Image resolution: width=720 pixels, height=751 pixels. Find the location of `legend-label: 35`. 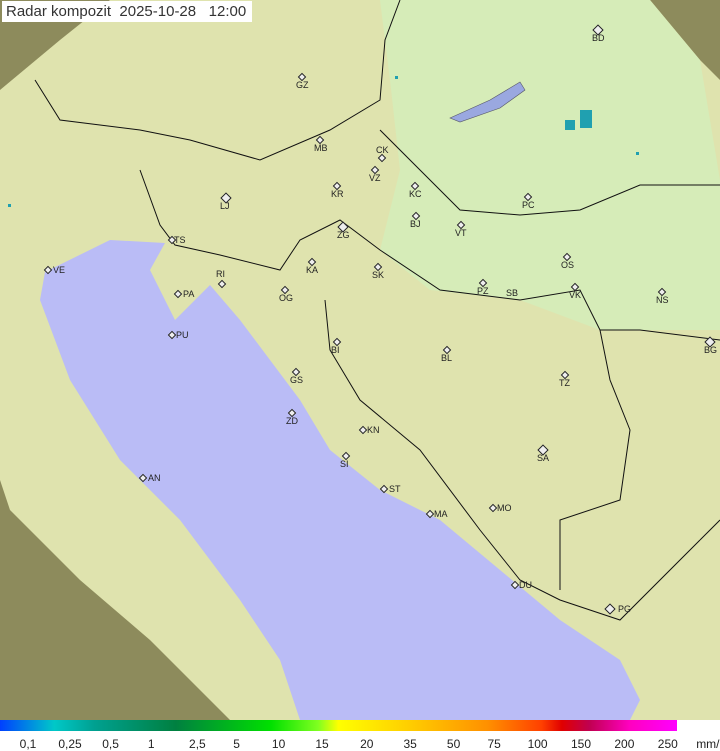

legend-label: 35 is located at coordinates (410, 744).